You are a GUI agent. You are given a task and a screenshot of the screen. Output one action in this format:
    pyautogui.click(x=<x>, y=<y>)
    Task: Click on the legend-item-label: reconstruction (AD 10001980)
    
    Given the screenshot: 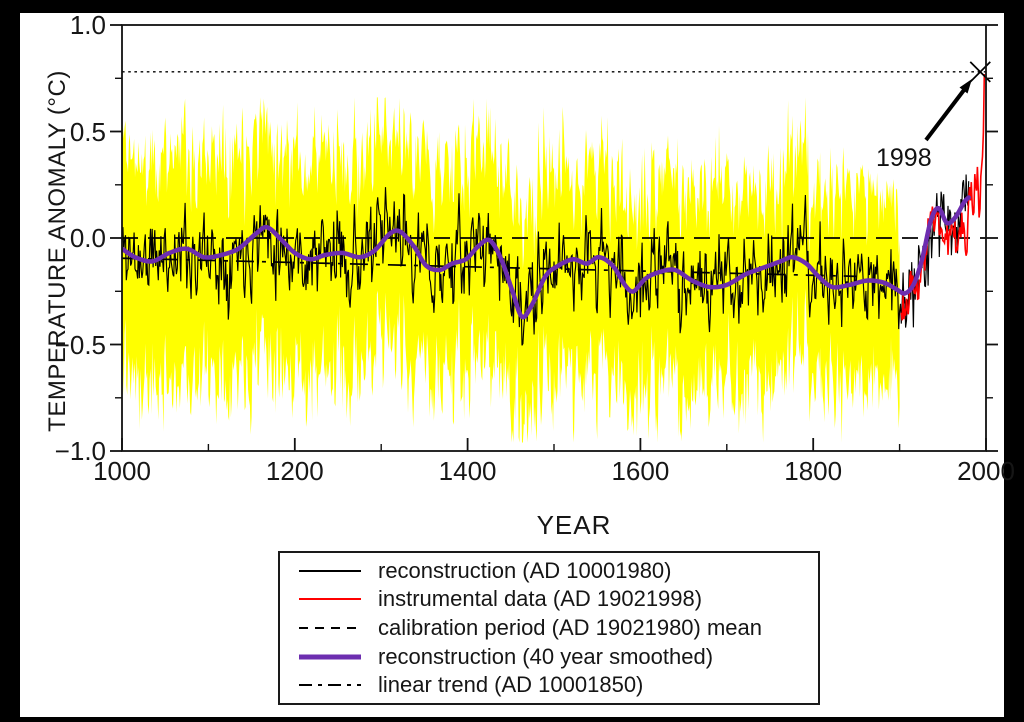 What is the action you would take?
    pyautogui.click(x=525, y=570)
    